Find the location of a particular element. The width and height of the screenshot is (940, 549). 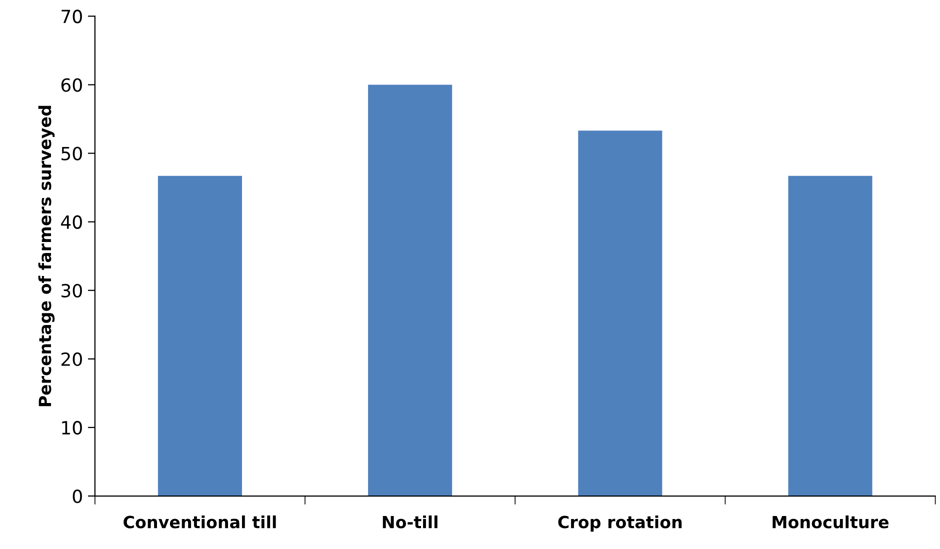

y-axis-title: Percentage of farmers surveyed is located at coordinates (46, 256).